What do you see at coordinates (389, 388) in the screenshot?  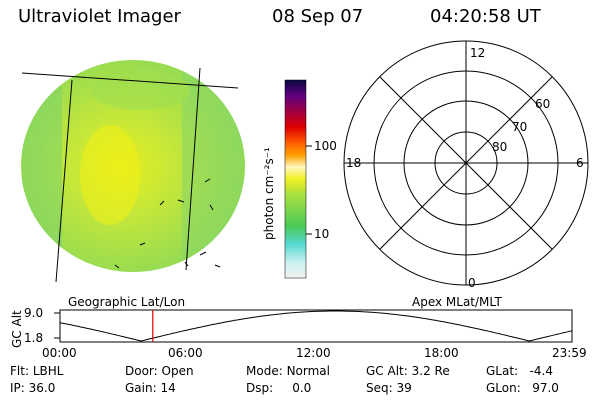 I see `status-seq: Seq: 39` at bounding box center [389, 388].